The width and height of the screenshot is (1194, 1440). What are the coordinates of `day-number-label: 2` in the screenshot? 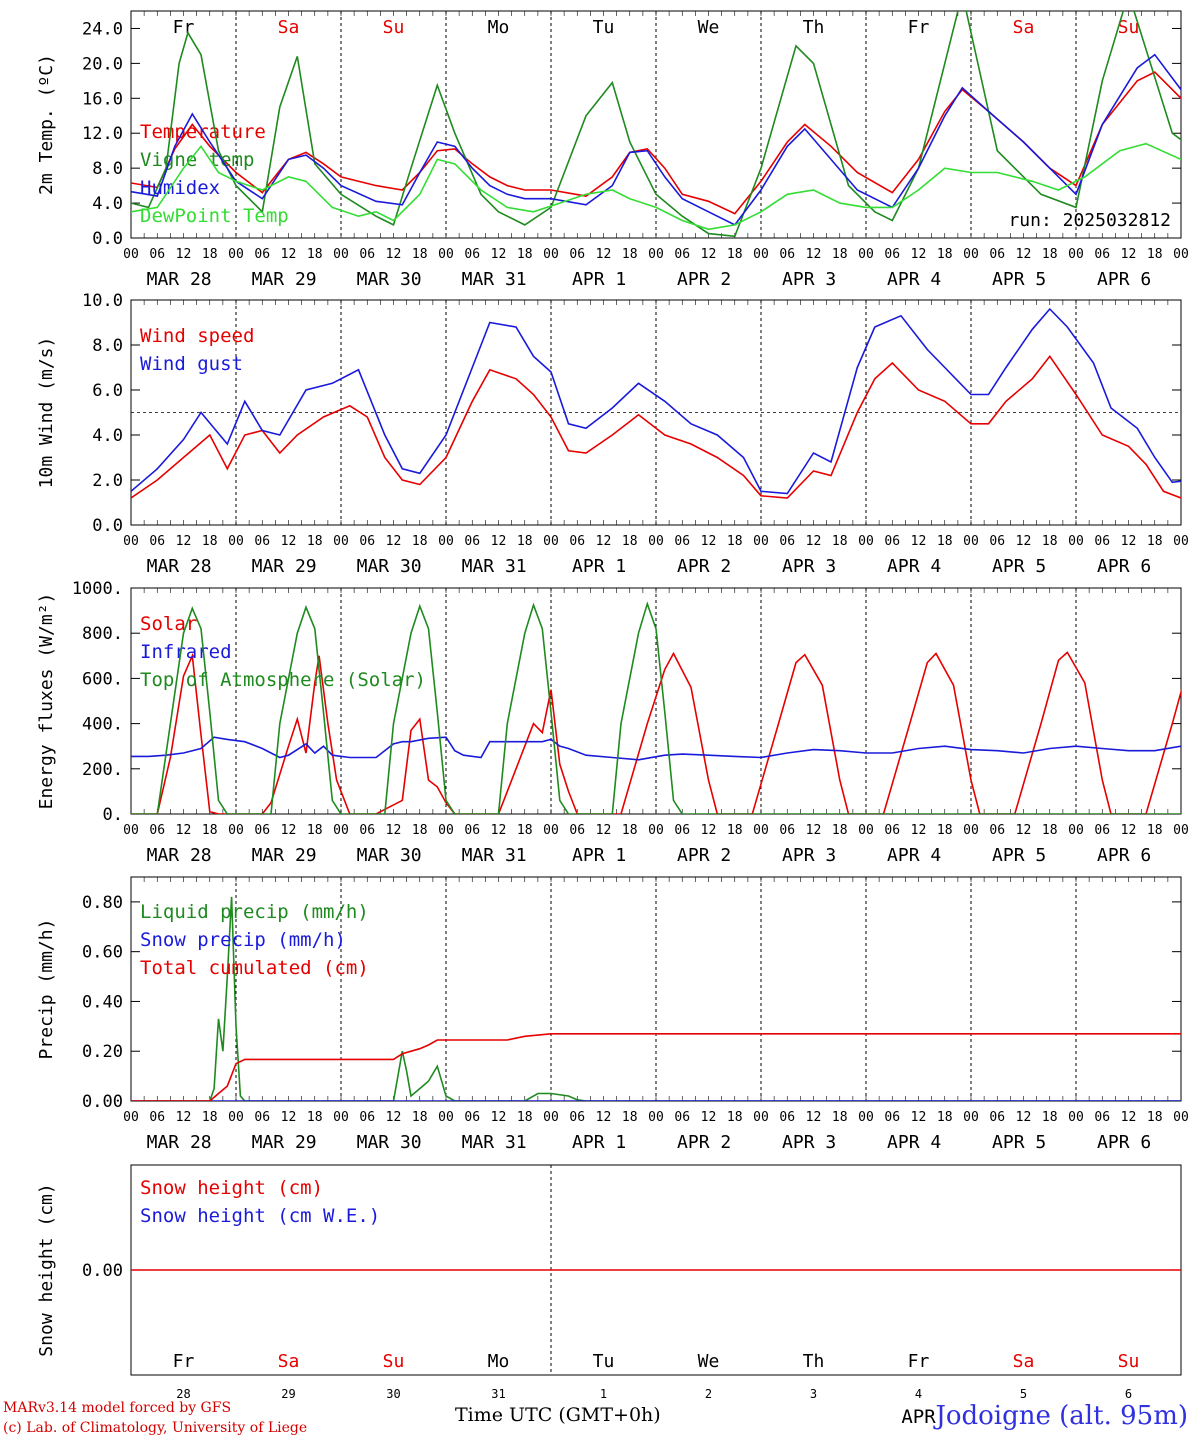 It's located at (708, 1394).